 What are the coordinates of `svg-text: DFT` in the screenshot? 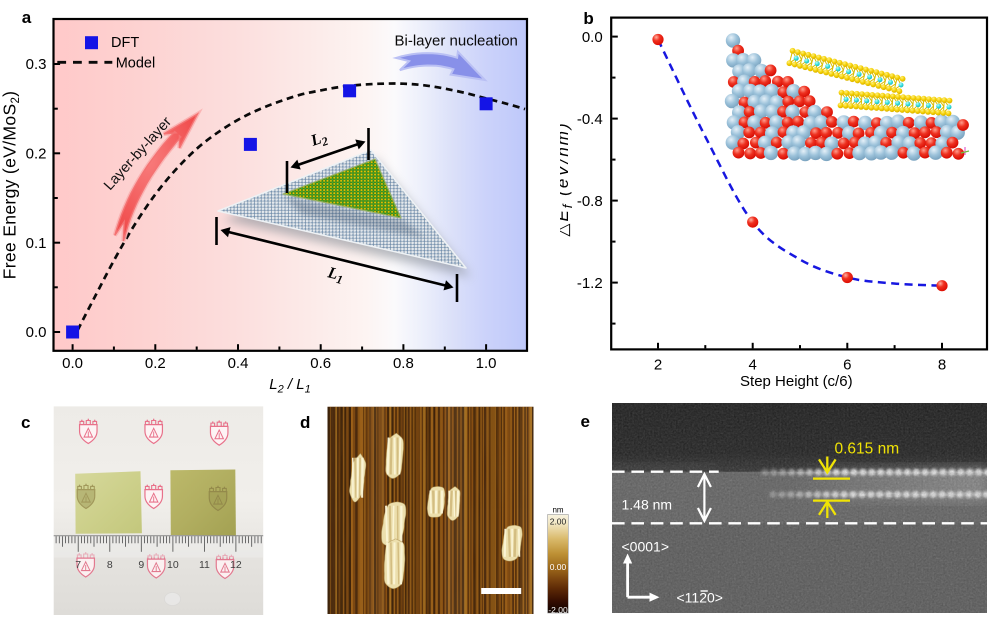 It's located at (125, 43).